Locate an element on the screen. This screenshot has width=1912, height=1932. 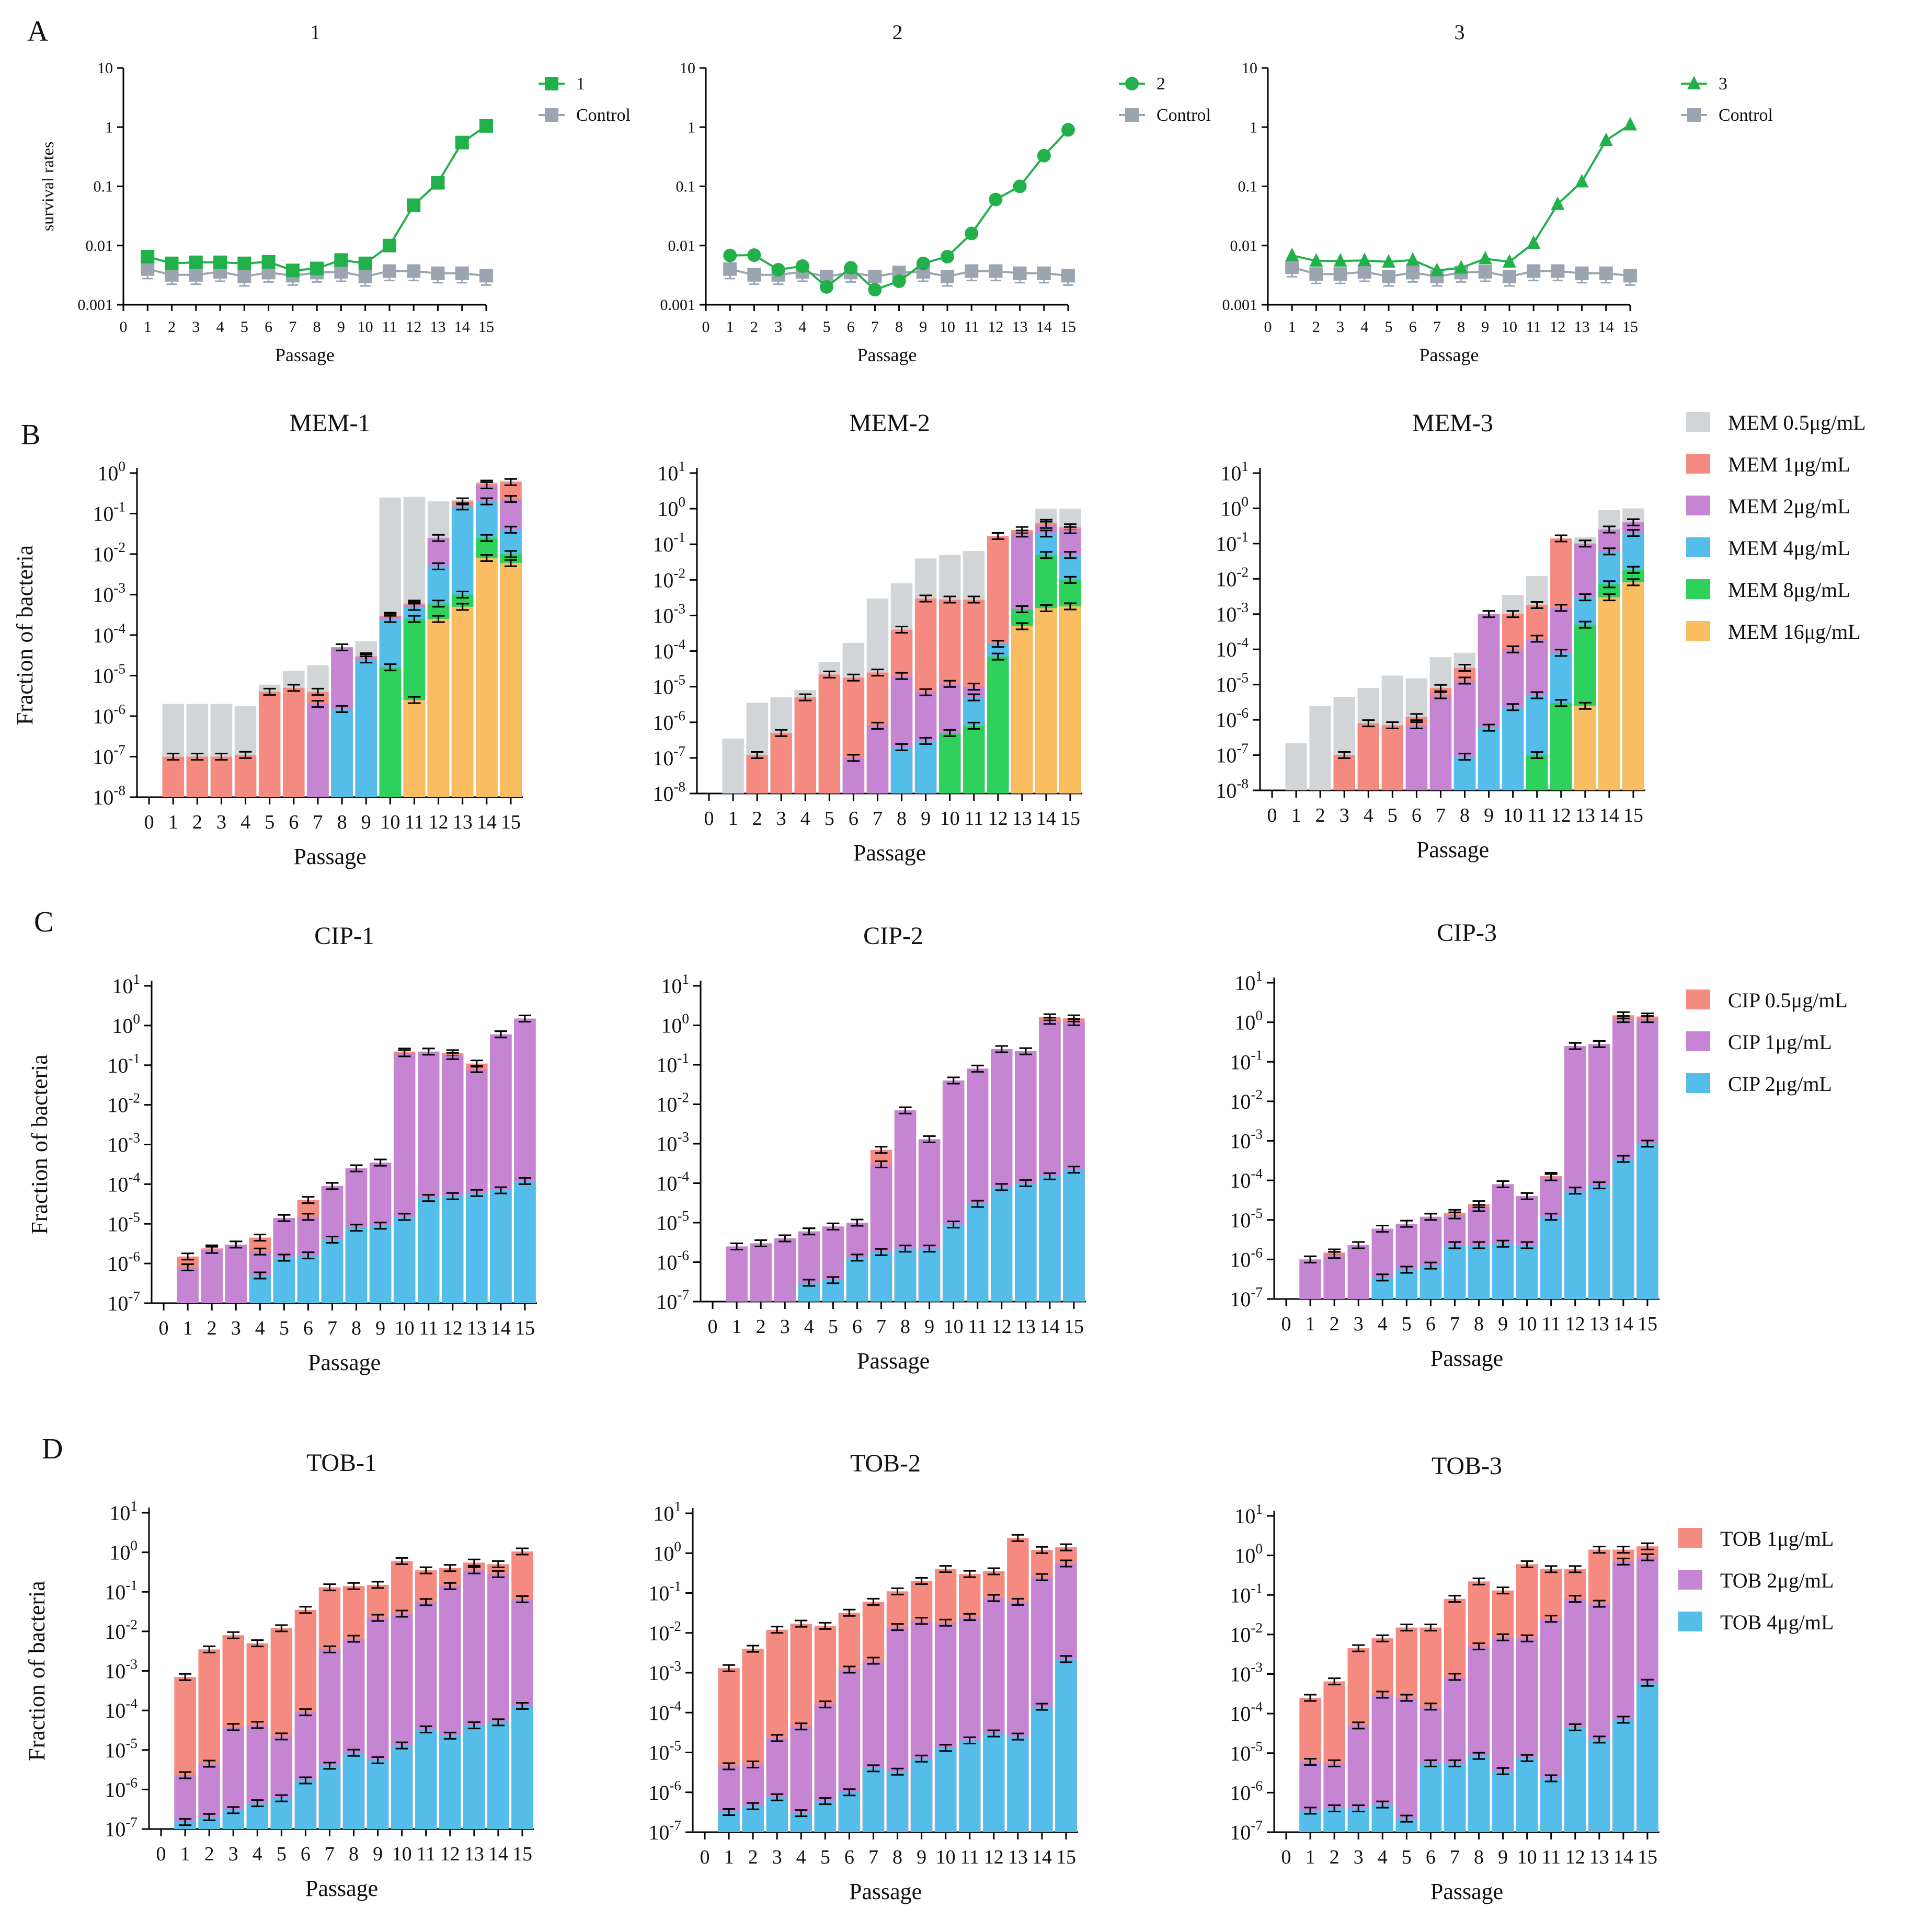
y-tick-label: 10⁻¹ is located at coordinates (122, 1590).